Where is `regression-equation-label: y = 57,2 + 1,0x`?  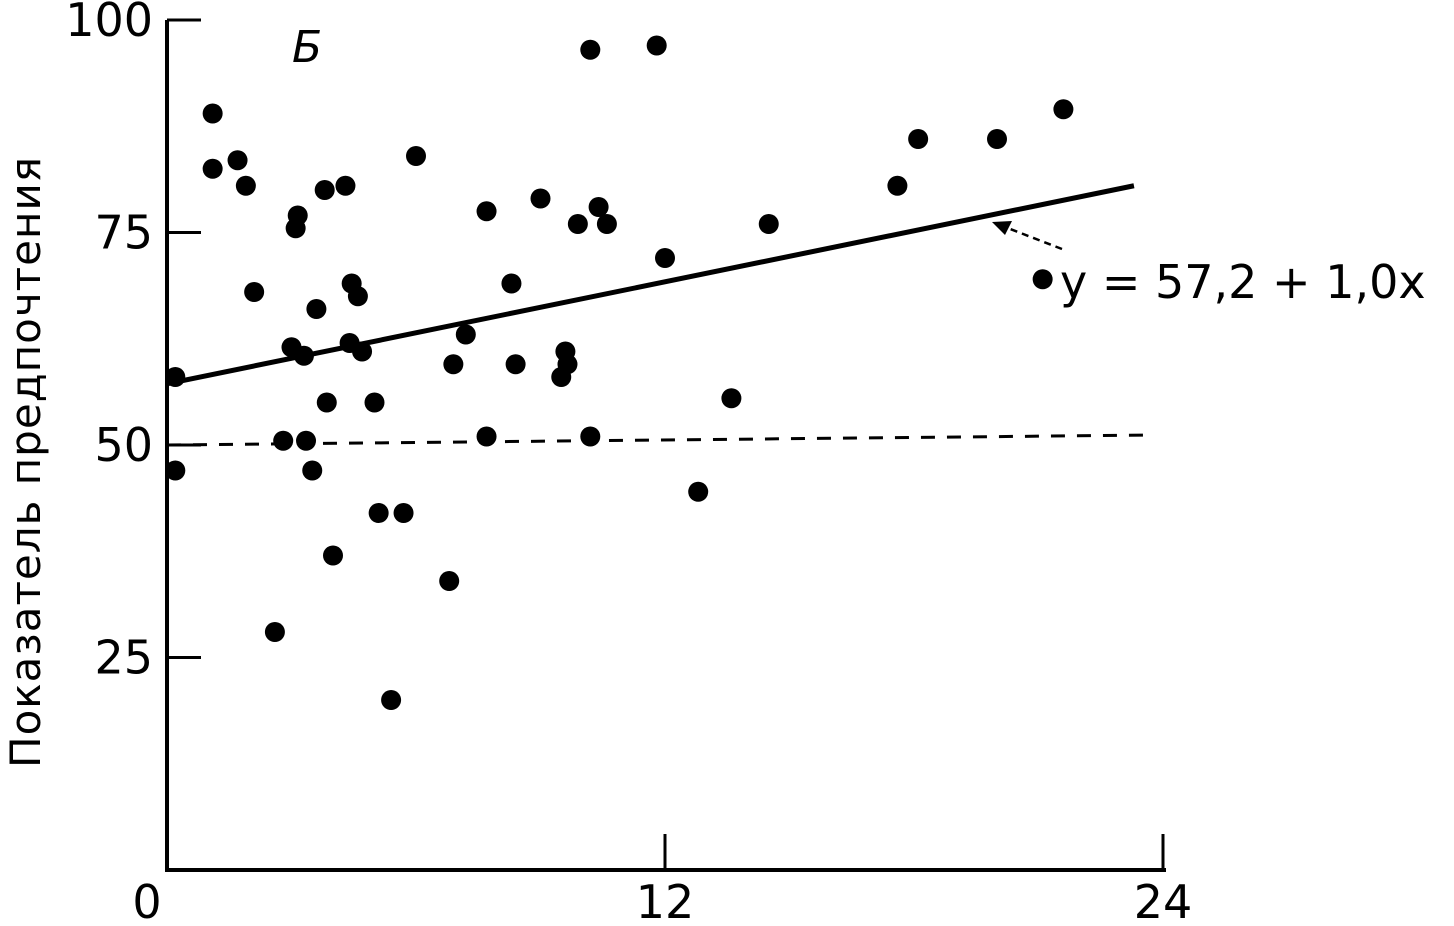
regression-equation-label: y = 57,2 + 1,0x is located at coordinates (1243, 282).